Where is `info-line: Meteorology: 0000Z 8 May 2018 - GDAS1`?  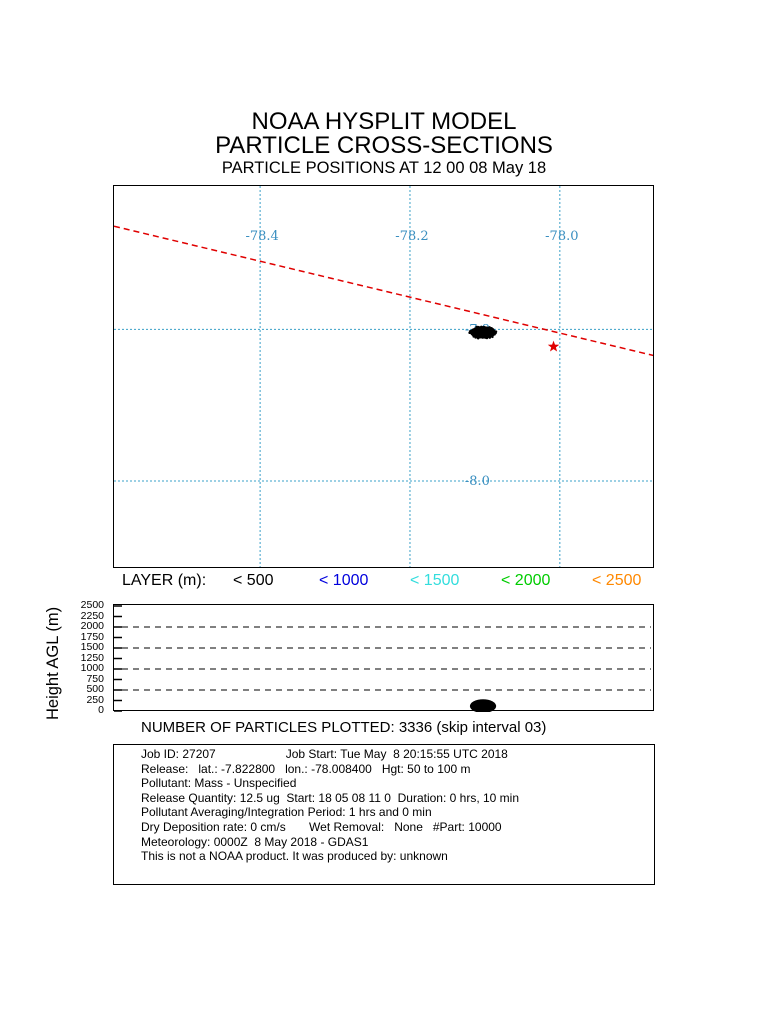 info-line: Meteorology: 0000Z 8 May 2018 - GDAS1 is located at coordinates (255, 841).